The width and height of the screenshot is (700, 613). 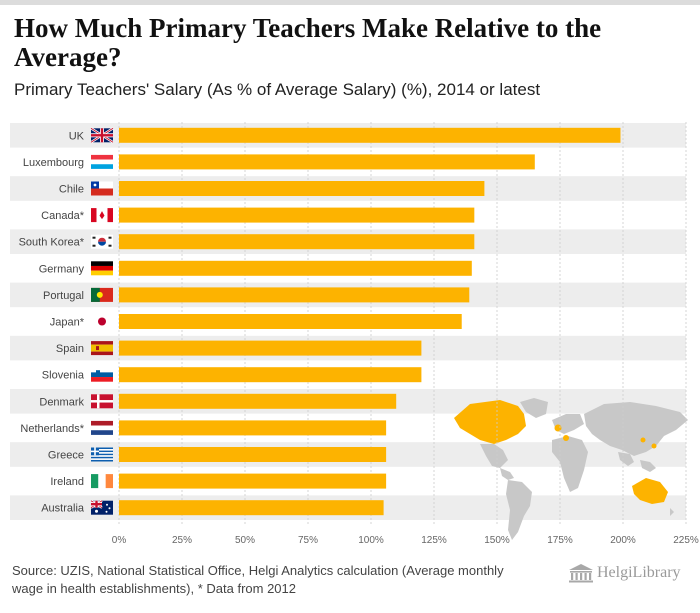 What do you see at coordinates (102, 135) in the screenshot?
I see `flag-uk-icon` at bounding box center [102, 135].